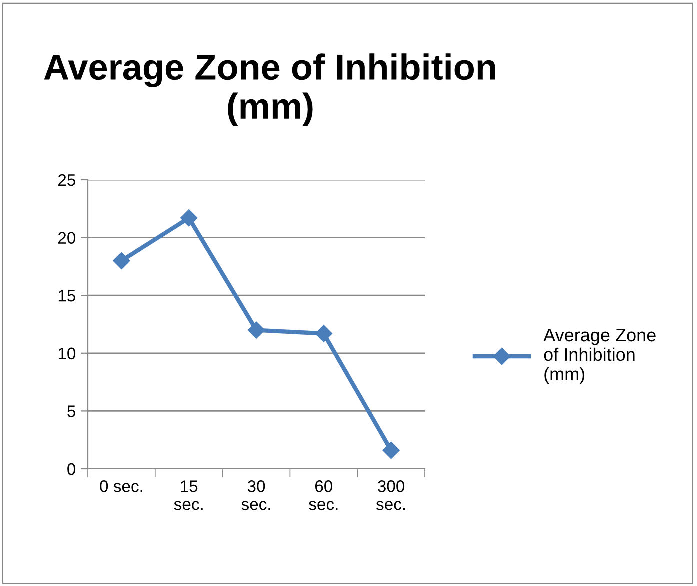 The width and height of the screenshot is (697, 586). Describe the element at coordinates (67, 296) in the screenshot. I see `y-tick-label: 15` at that location.